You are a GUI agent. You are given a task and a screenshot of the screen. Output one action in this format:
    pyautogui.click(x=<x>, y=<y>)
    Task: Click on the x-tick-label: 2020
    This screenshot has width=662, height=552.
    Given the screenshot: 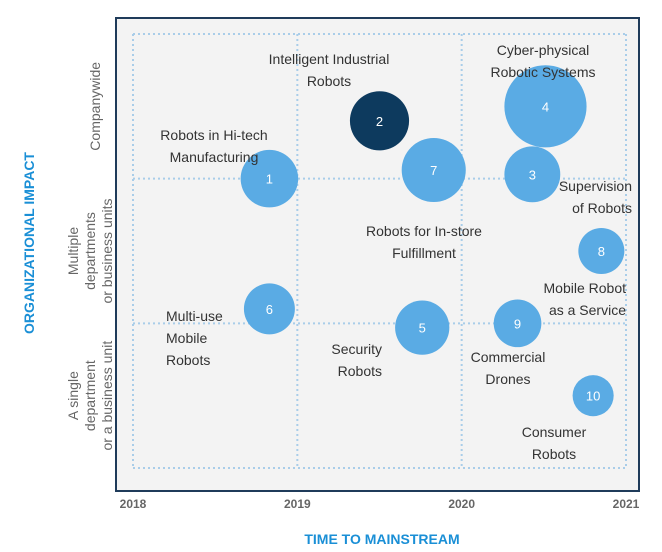 What is the action you would take?
    pyautogui.click(x=461, y=504)
    